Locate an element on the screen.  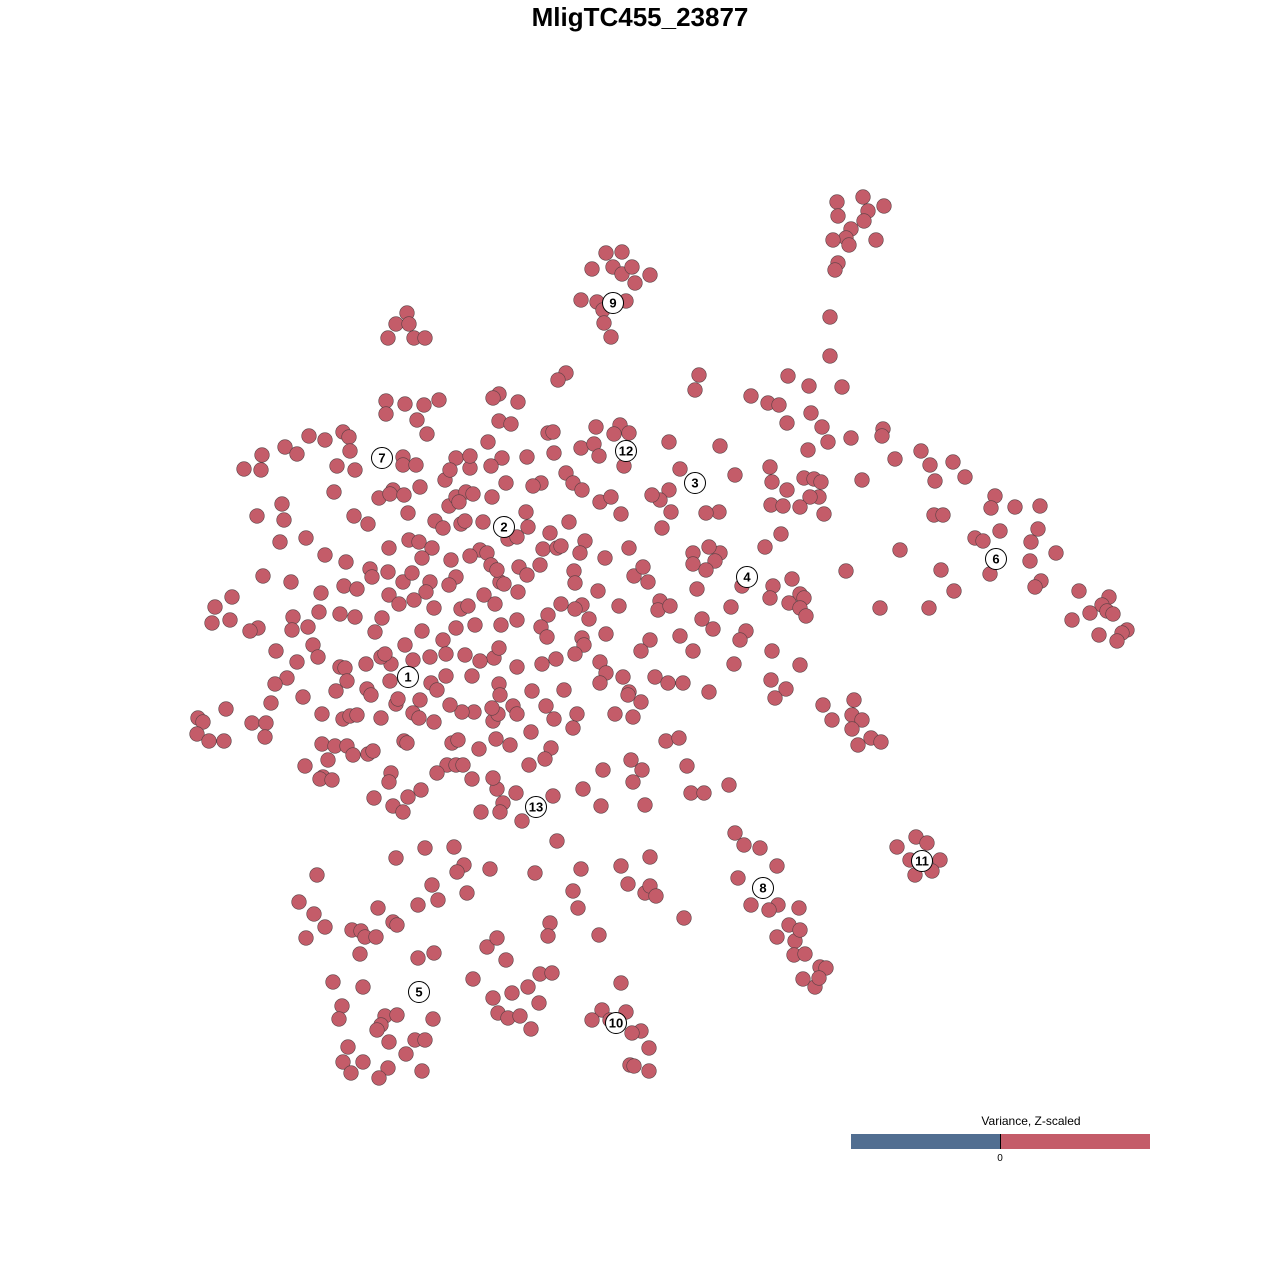
cluster-label-text: 1 is located at coordinates (407, 677).